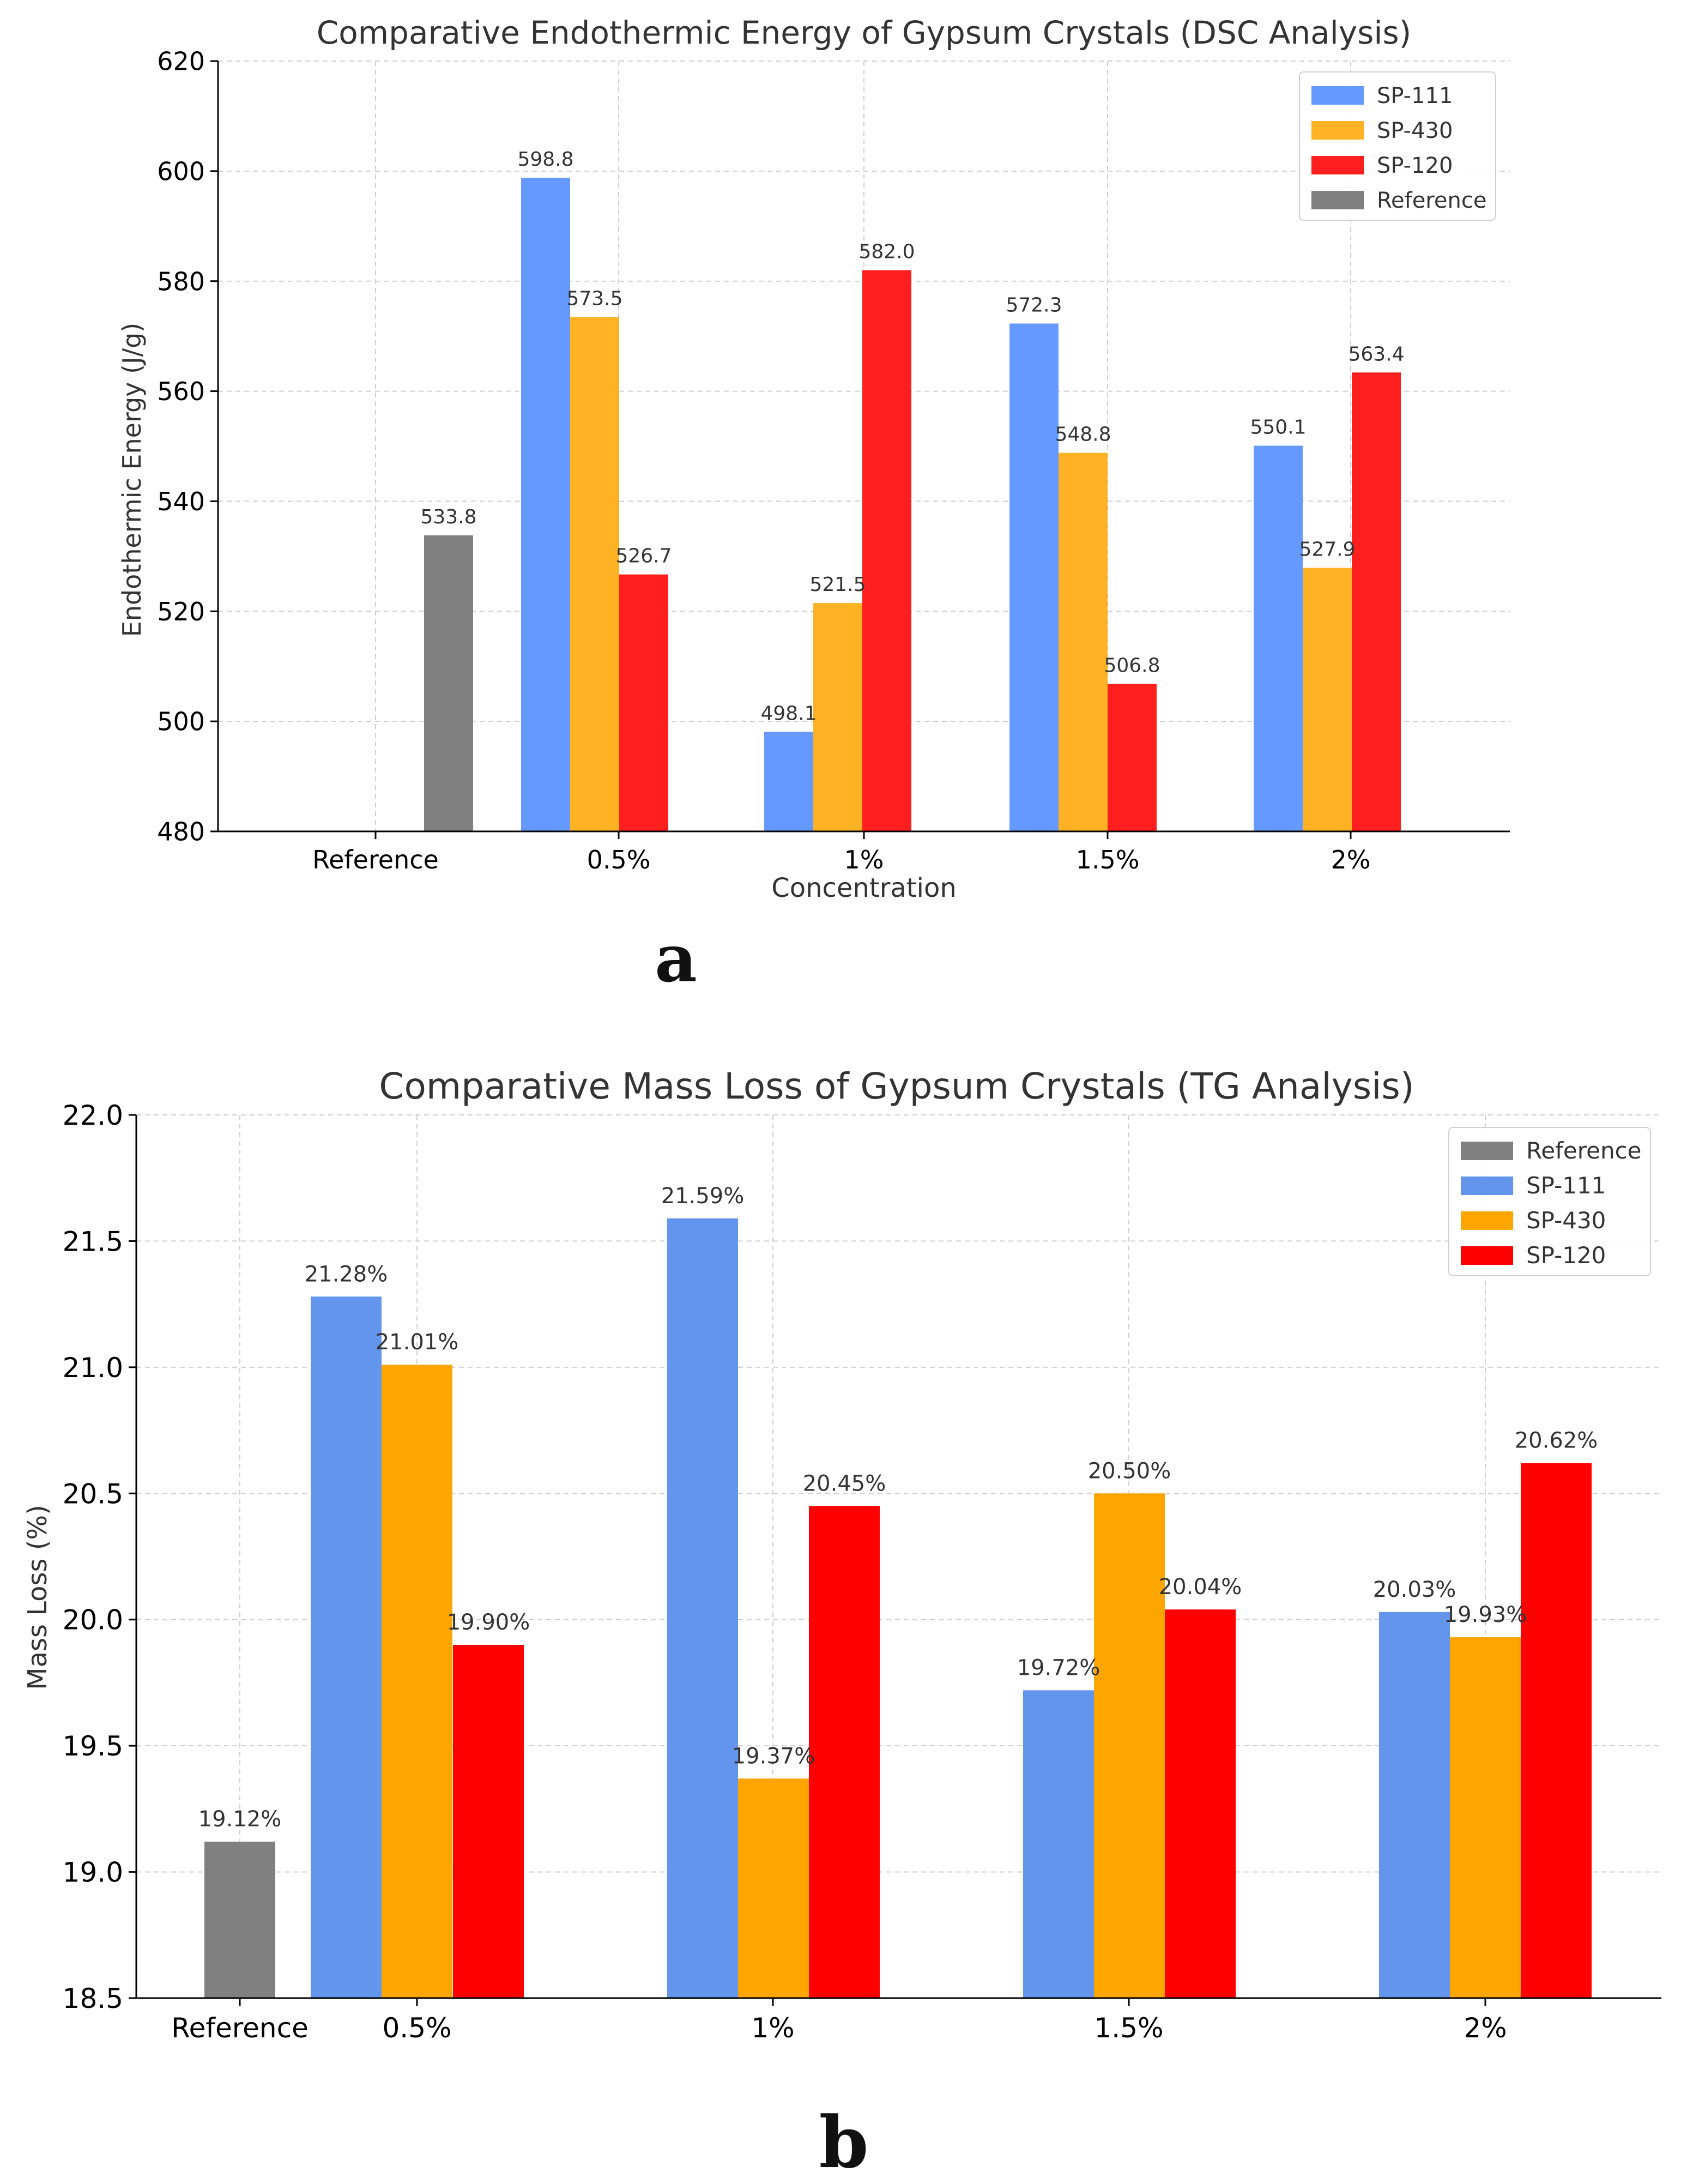 The height and width of the screenshot is (2184, 1681). I want to click on data-label: 20.45%, so click(844, 1483).